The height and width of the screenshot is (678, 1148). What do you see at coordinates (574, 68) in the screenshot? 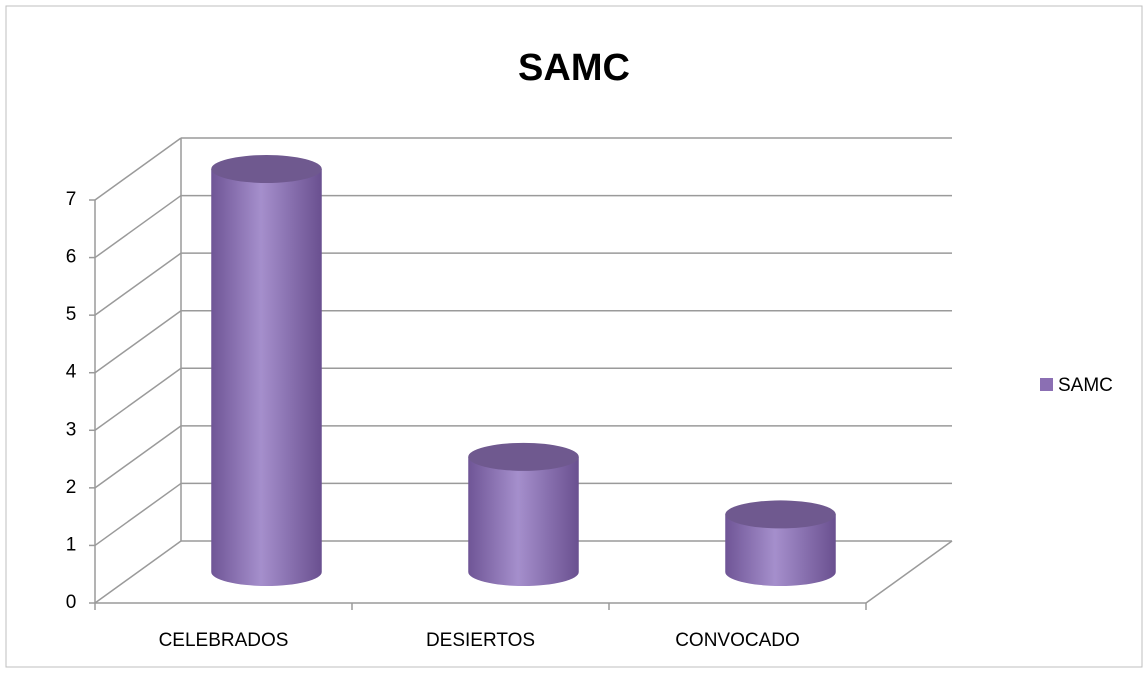
I see `chart-title: SAMC` at bounding box center [574, 68].